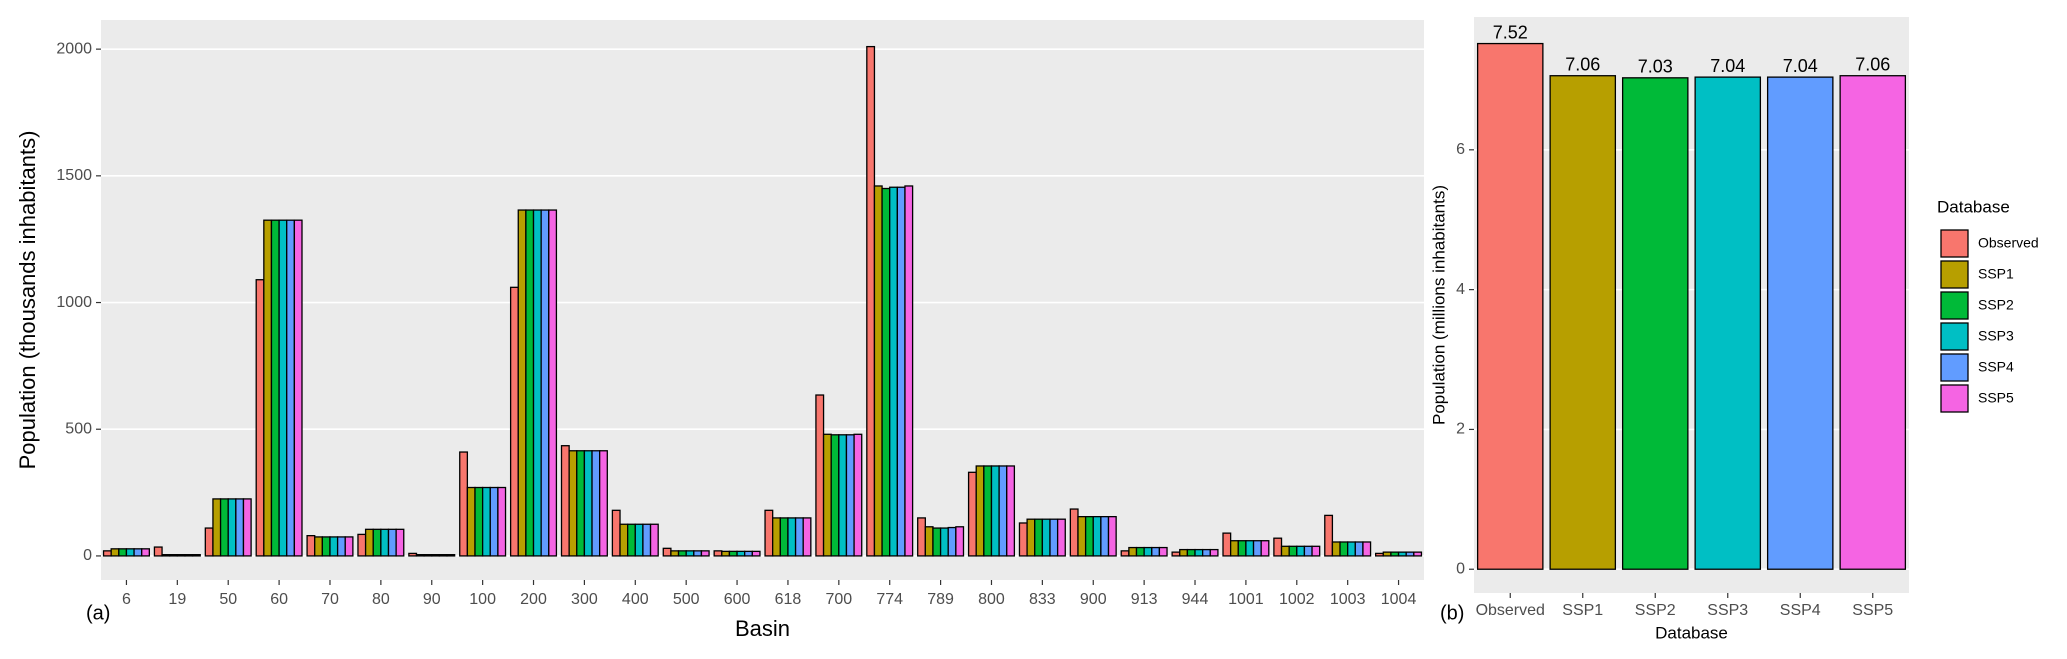 The width and height of the screenshot is (2067, 659). Describe the element at coordinates (74, 175) in the screenshot. I see `y-tick-label: 1500` at that location.